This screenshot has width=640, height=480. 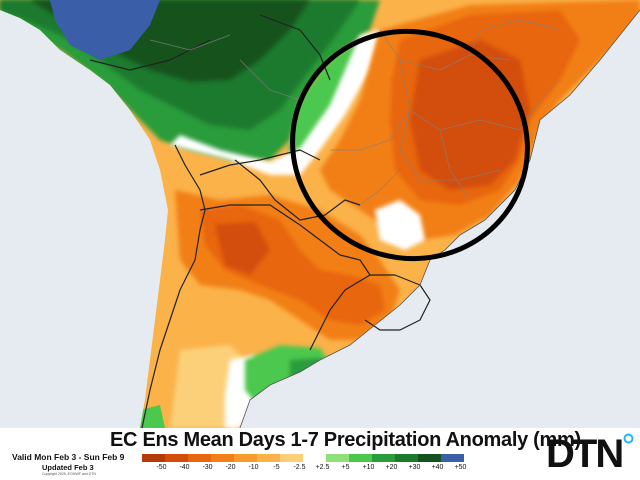 What do you see at coordinates (276, 467) in the screenshot?
I see `legend-tick-label: -5` at bounding box center [276, 467].